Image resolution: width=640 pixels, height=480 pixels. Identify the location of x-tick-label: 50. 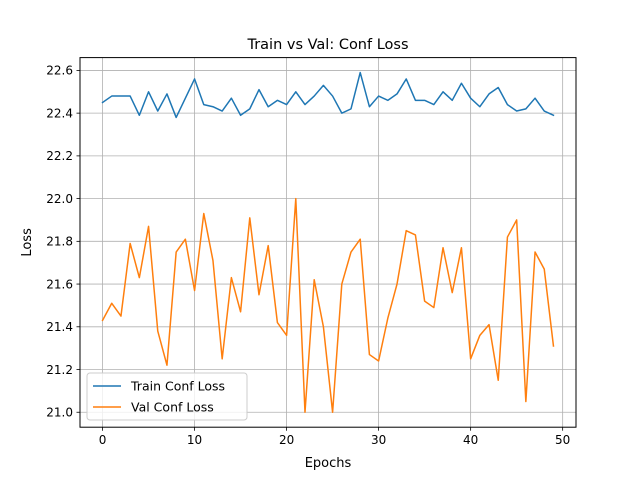
(562, 440).